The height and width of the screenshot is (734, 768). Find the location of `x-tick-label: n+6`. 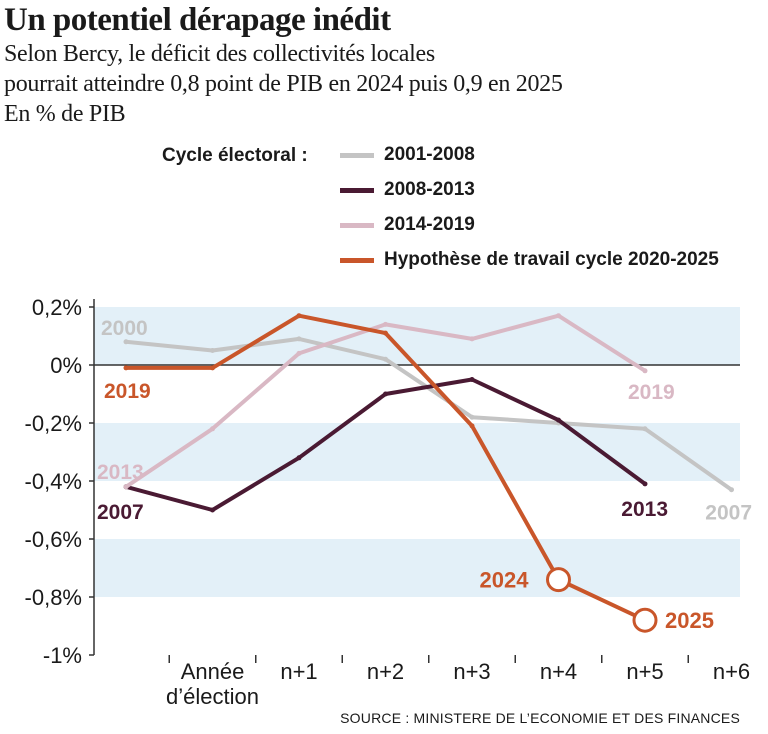

x-tick-label: n+6 is located at coordinates (731, 671).